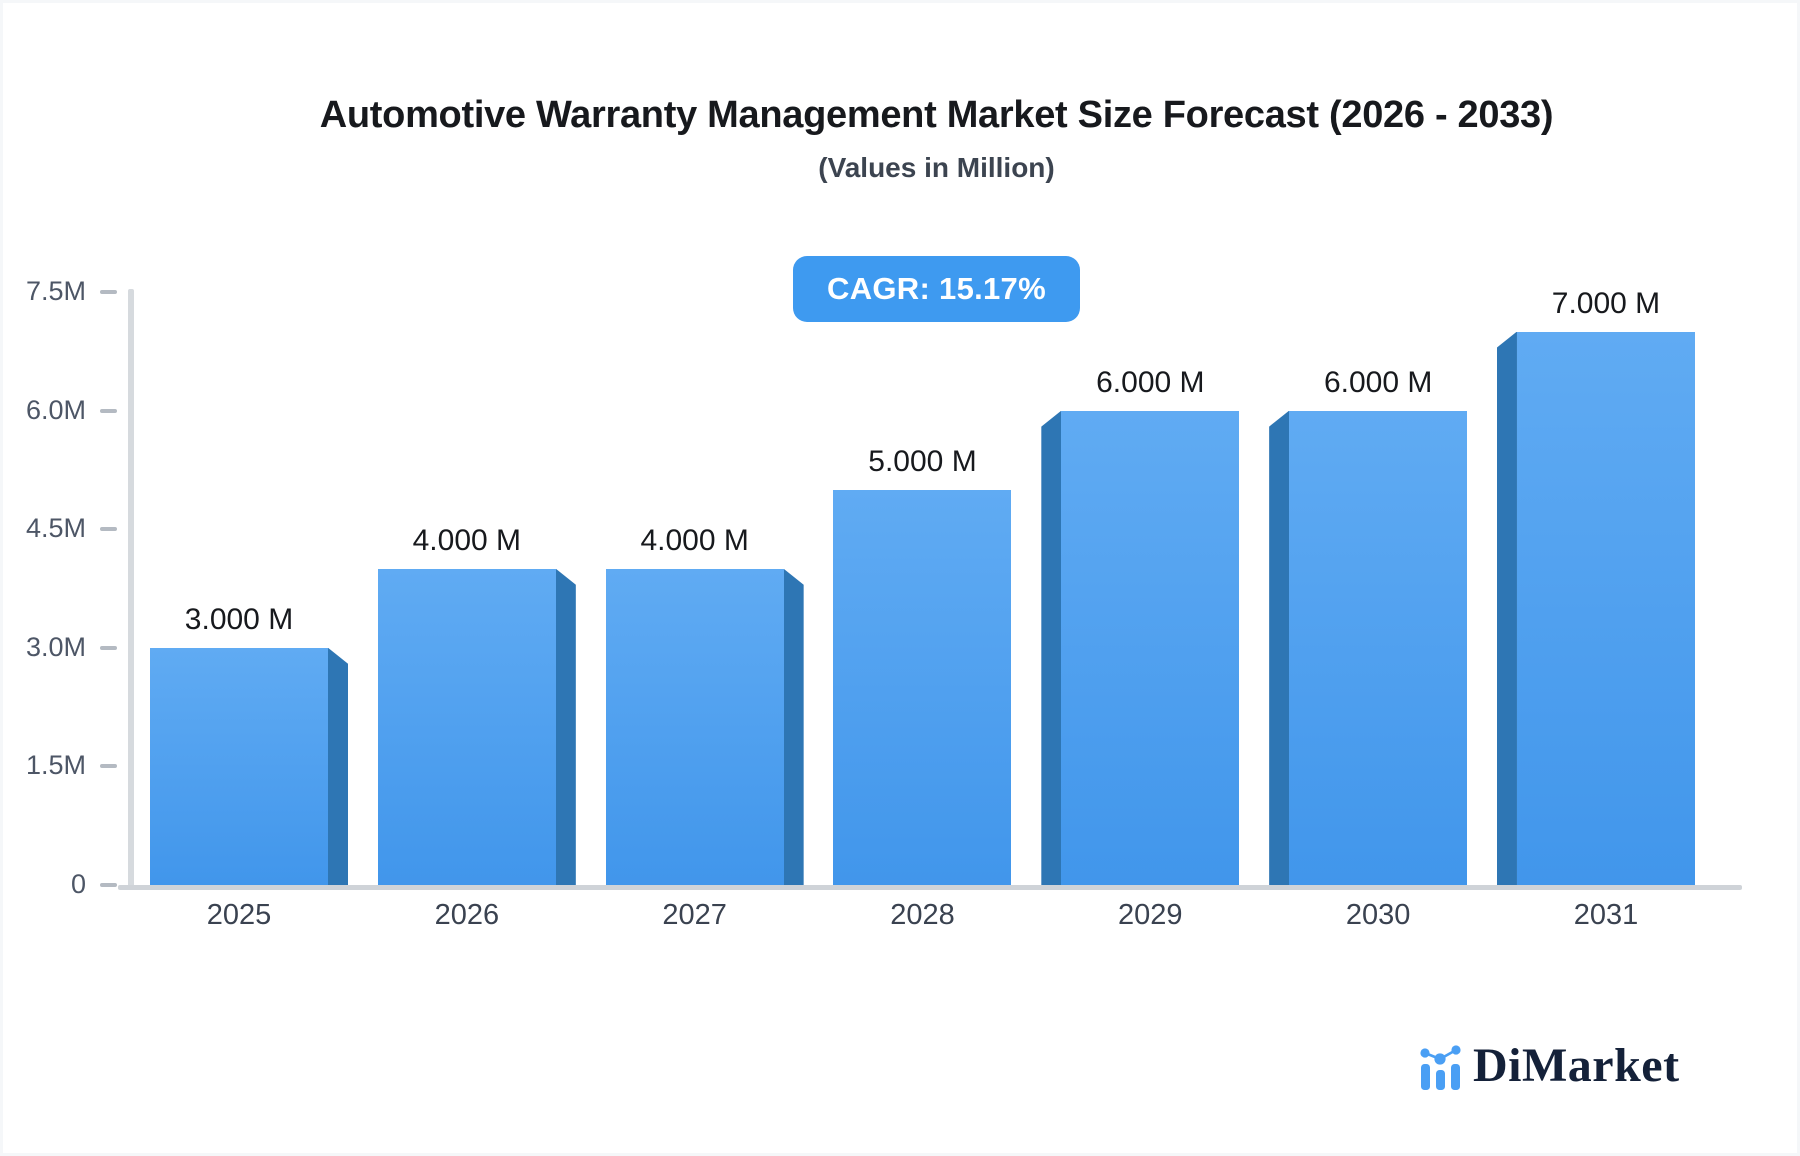  Describe the element at coordinates (1378, 382) in the screenshot. I see `bar-value-label-2030: 6.000 M` at that location.